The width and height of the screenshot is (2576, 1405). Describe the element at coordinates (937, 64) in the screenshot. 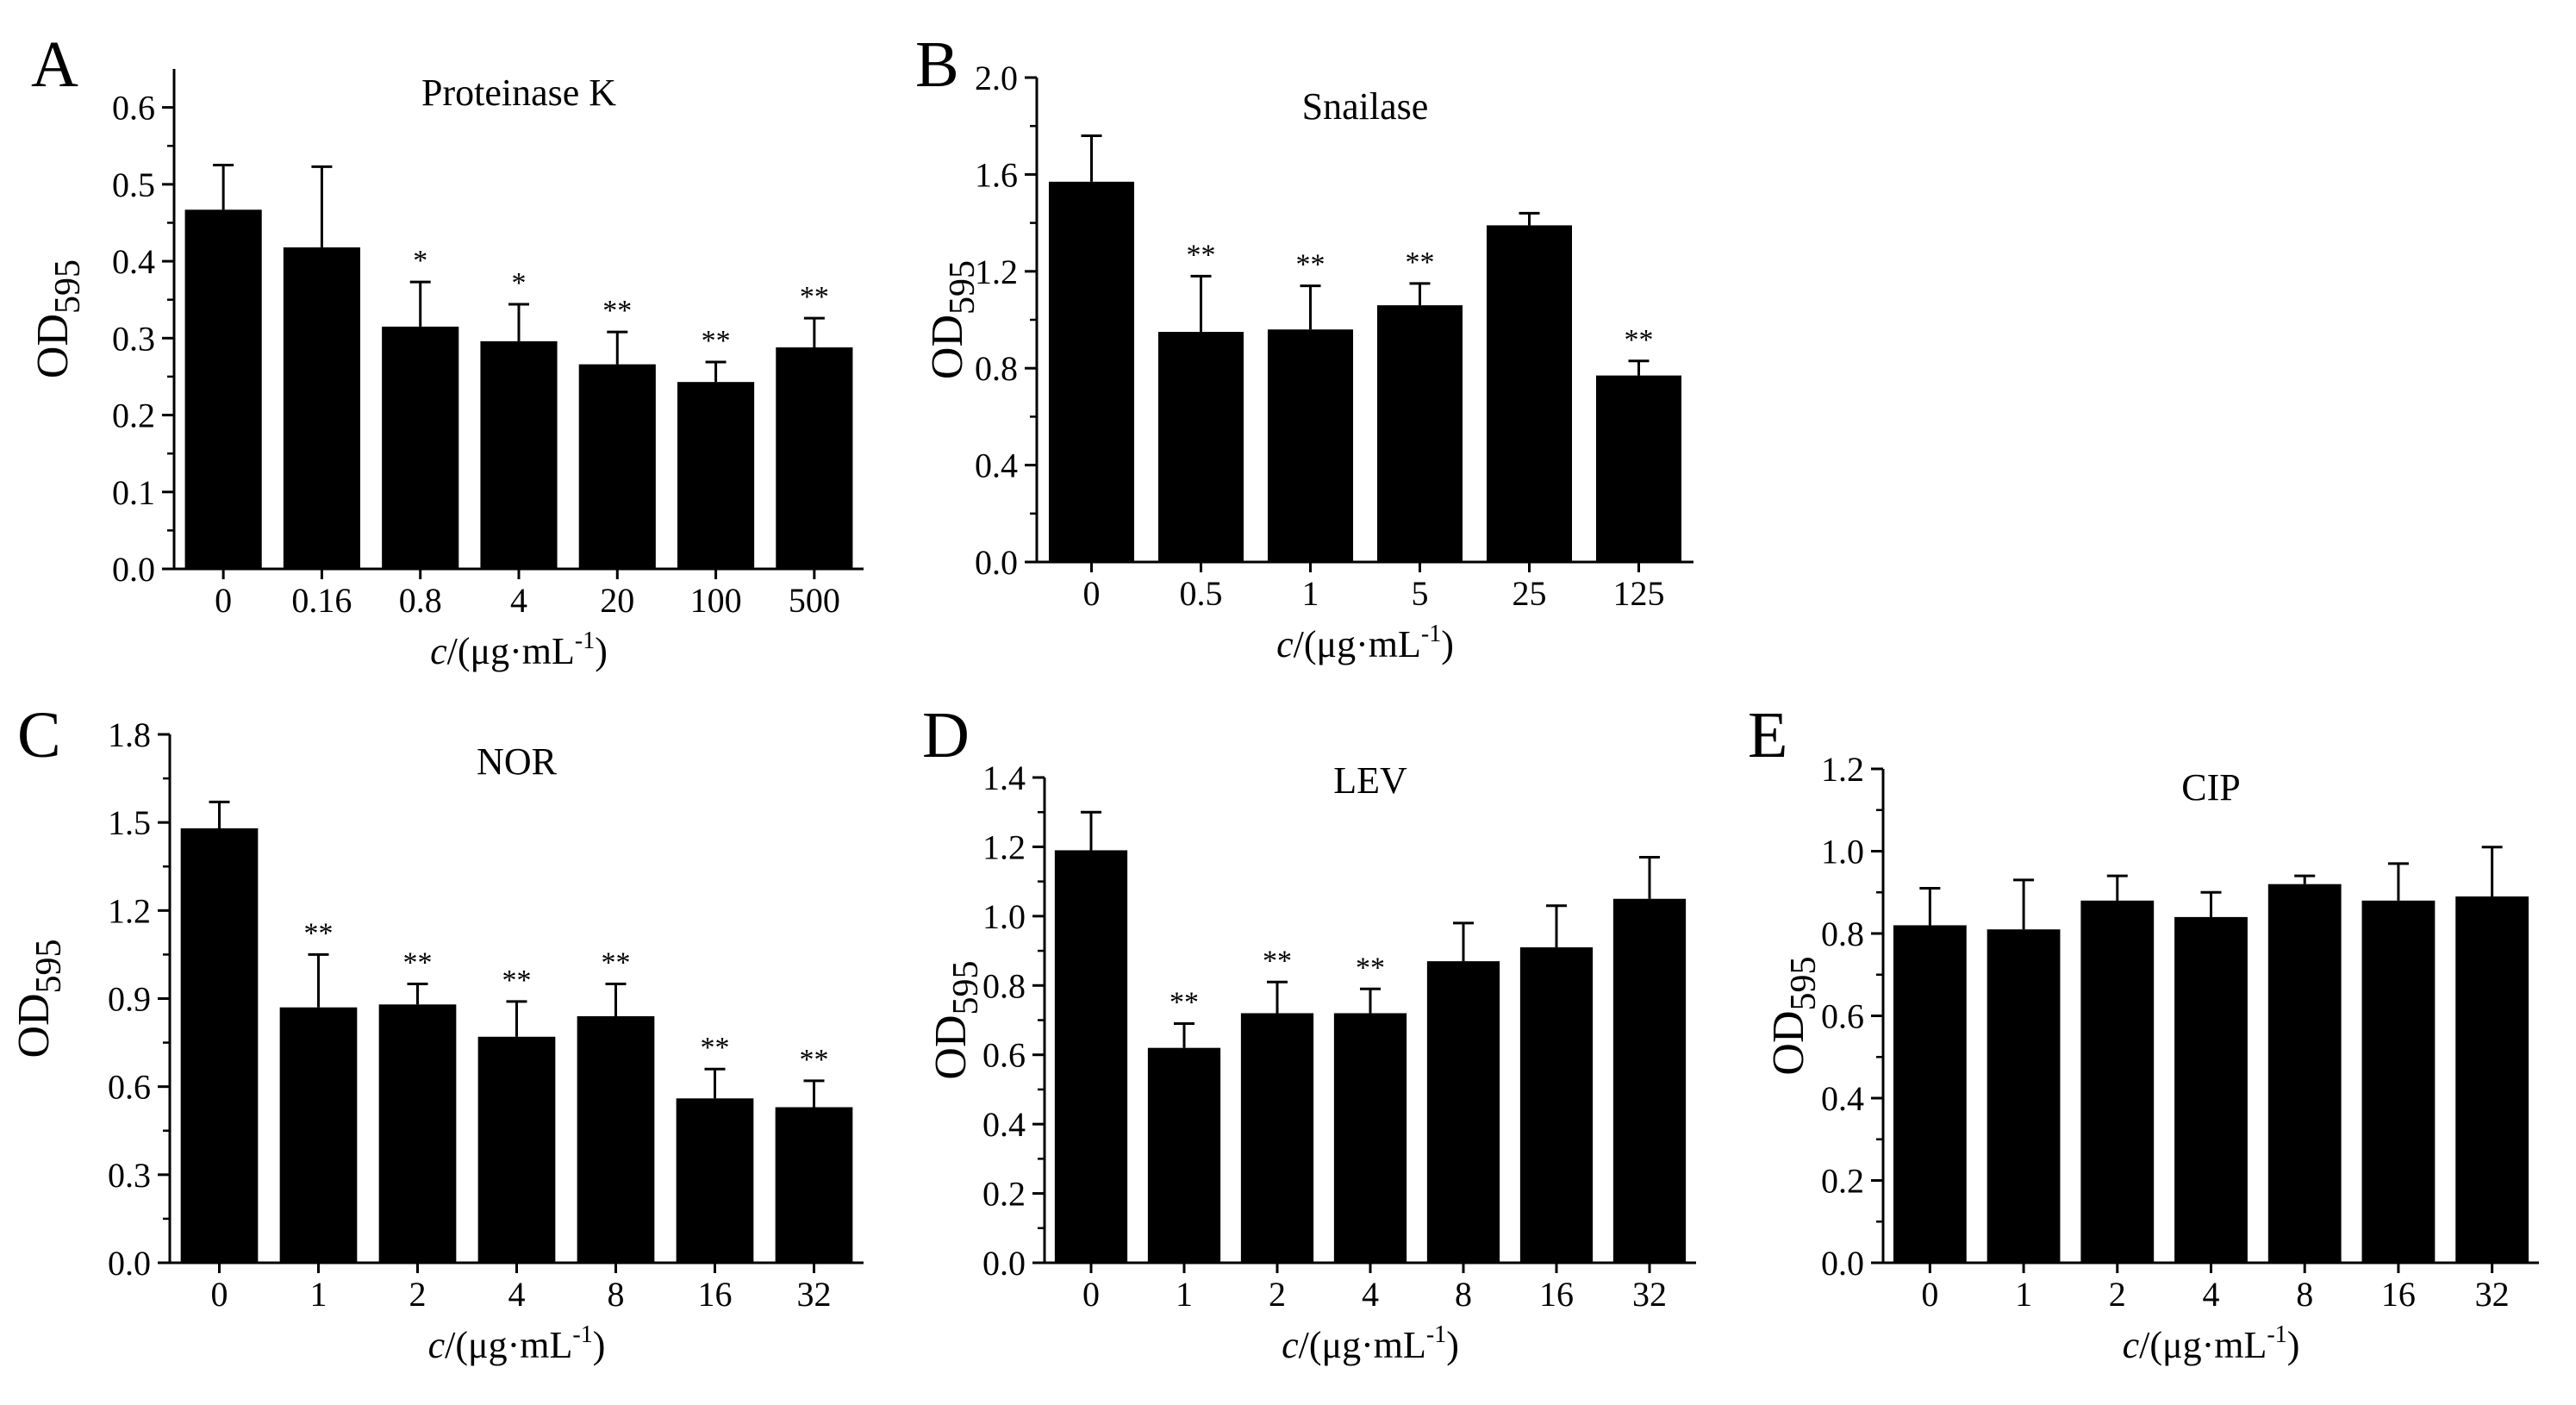

I see `panel-letter: B` at that location.